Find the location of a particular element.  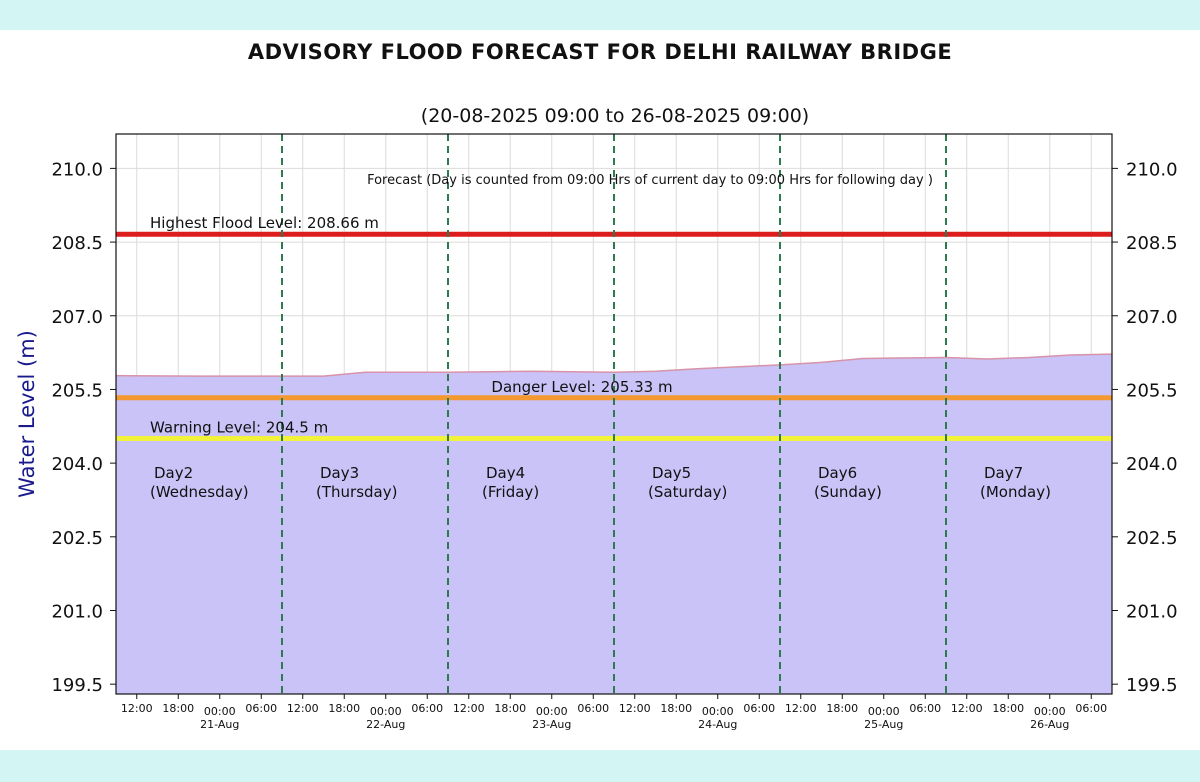

x-date-label: 21-Aug is located at coordinates (219, 724).